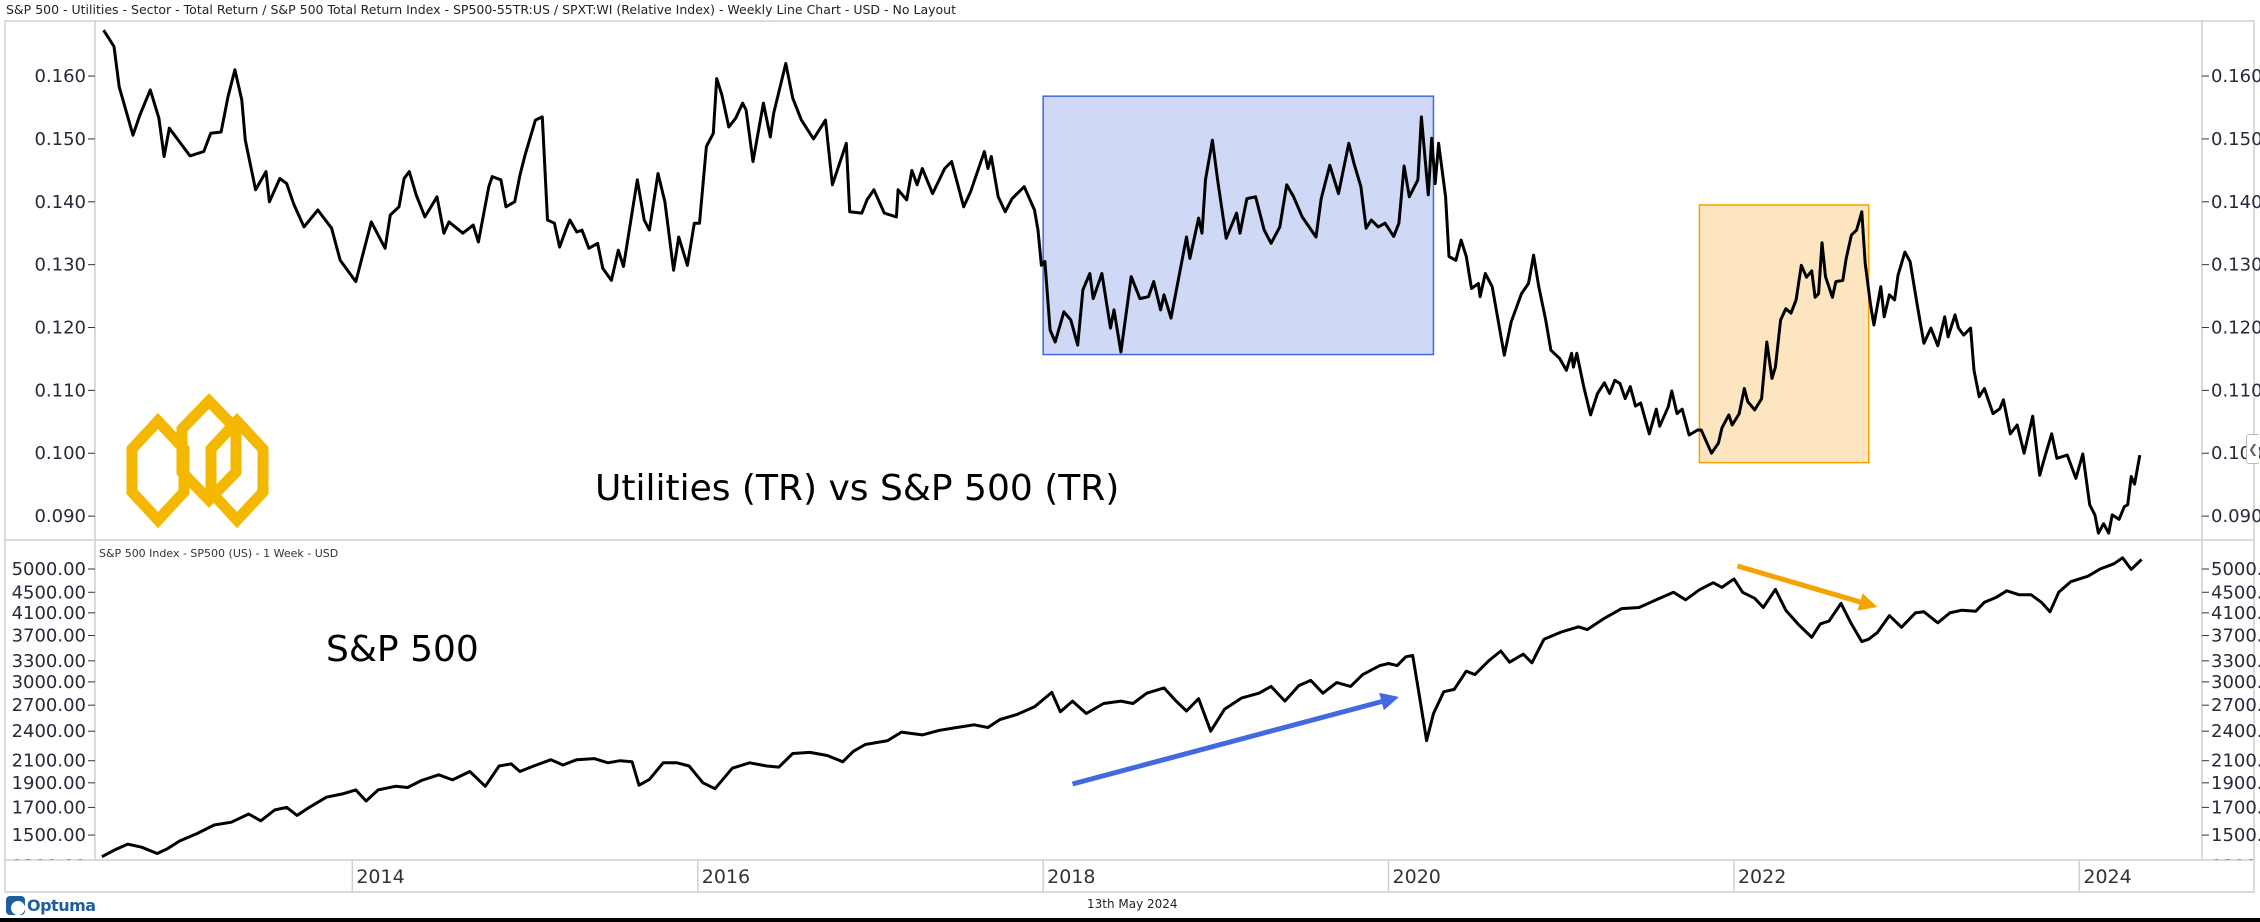  What do you see at coordinates (60, 516) in the screenshot?
I see `relative-index-y-left-tick-label: 0.090` at bounding box center [60, 516].